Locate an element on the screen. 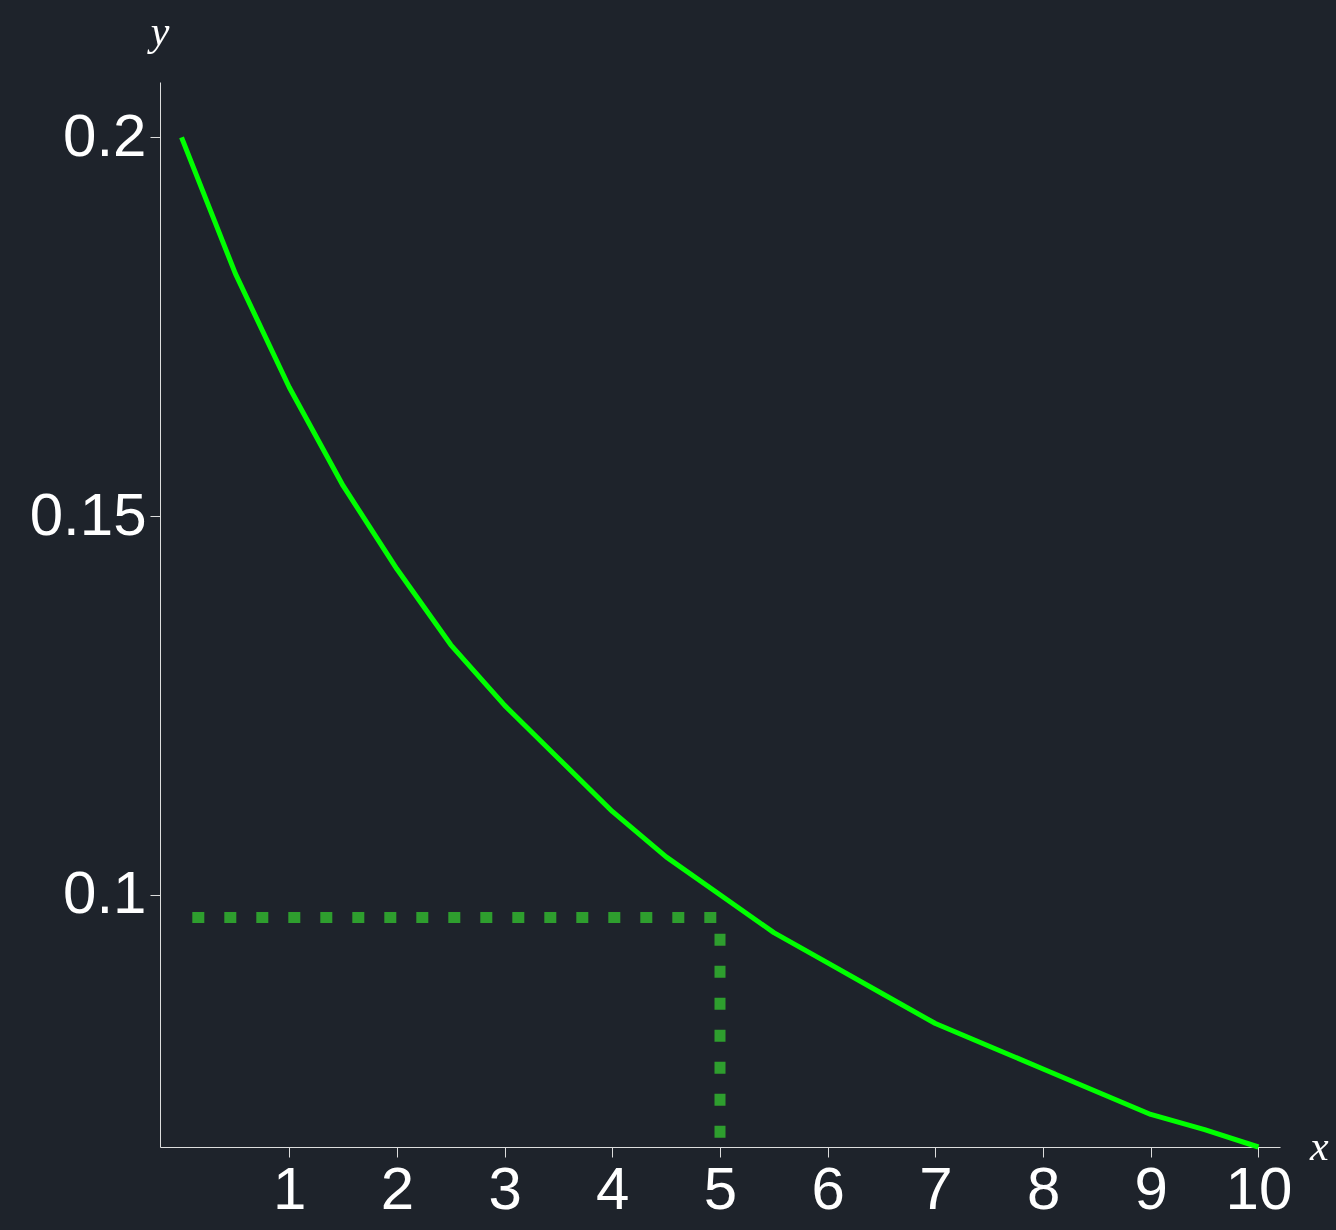 This screenshot has width=1336, height=1230. x-tick-label: 5 is located at coordinates (720, 1188).